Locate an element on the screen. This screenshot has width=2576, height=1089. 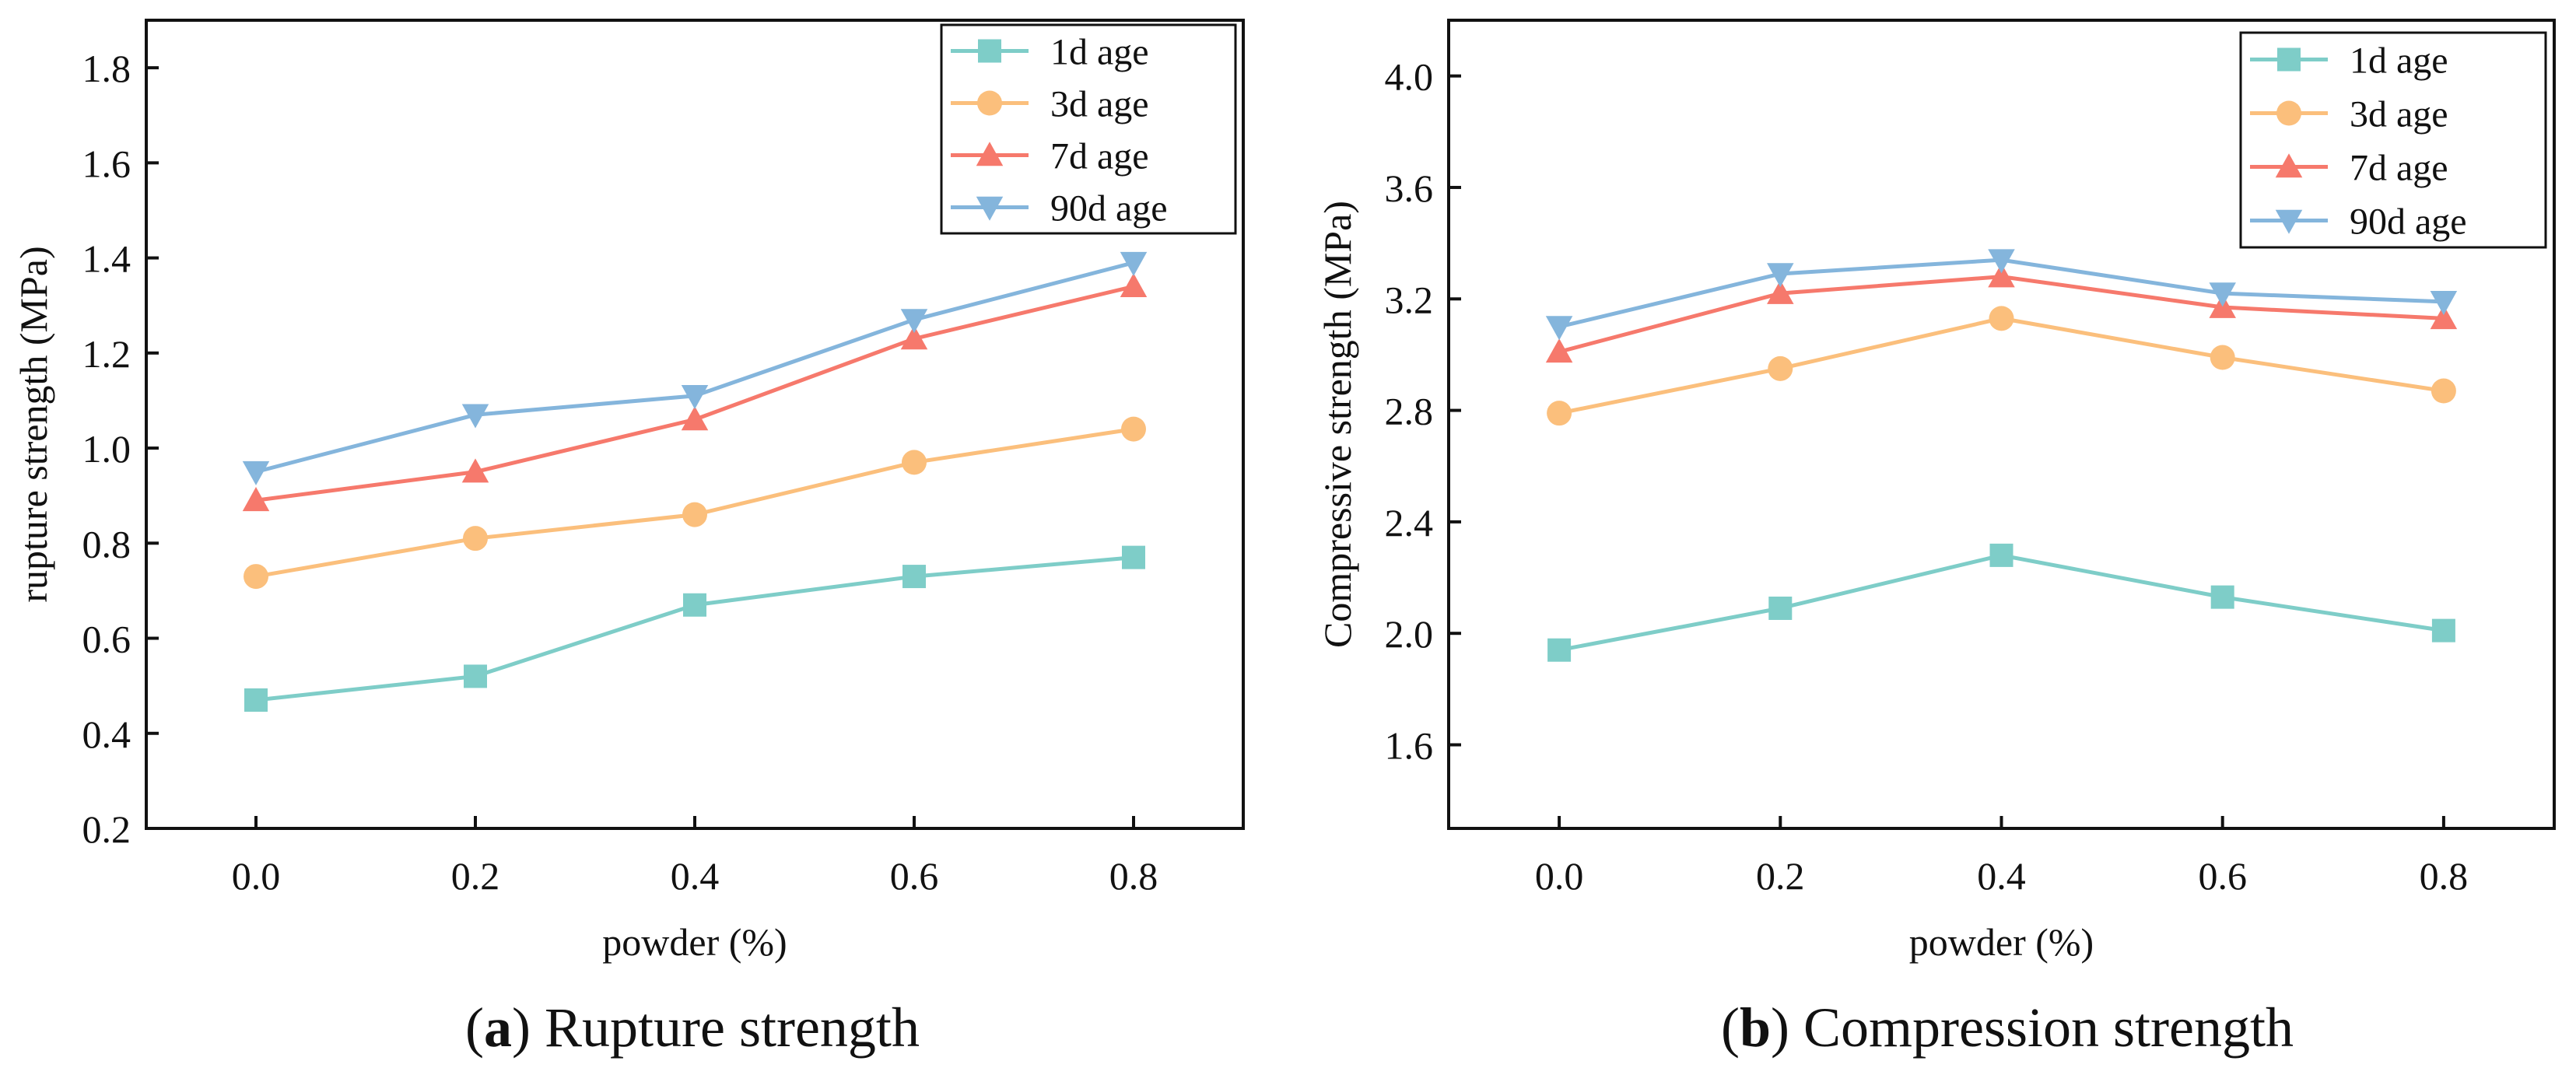
caption-b: (b) Compression strength is located at coordinates (2008, 1027).